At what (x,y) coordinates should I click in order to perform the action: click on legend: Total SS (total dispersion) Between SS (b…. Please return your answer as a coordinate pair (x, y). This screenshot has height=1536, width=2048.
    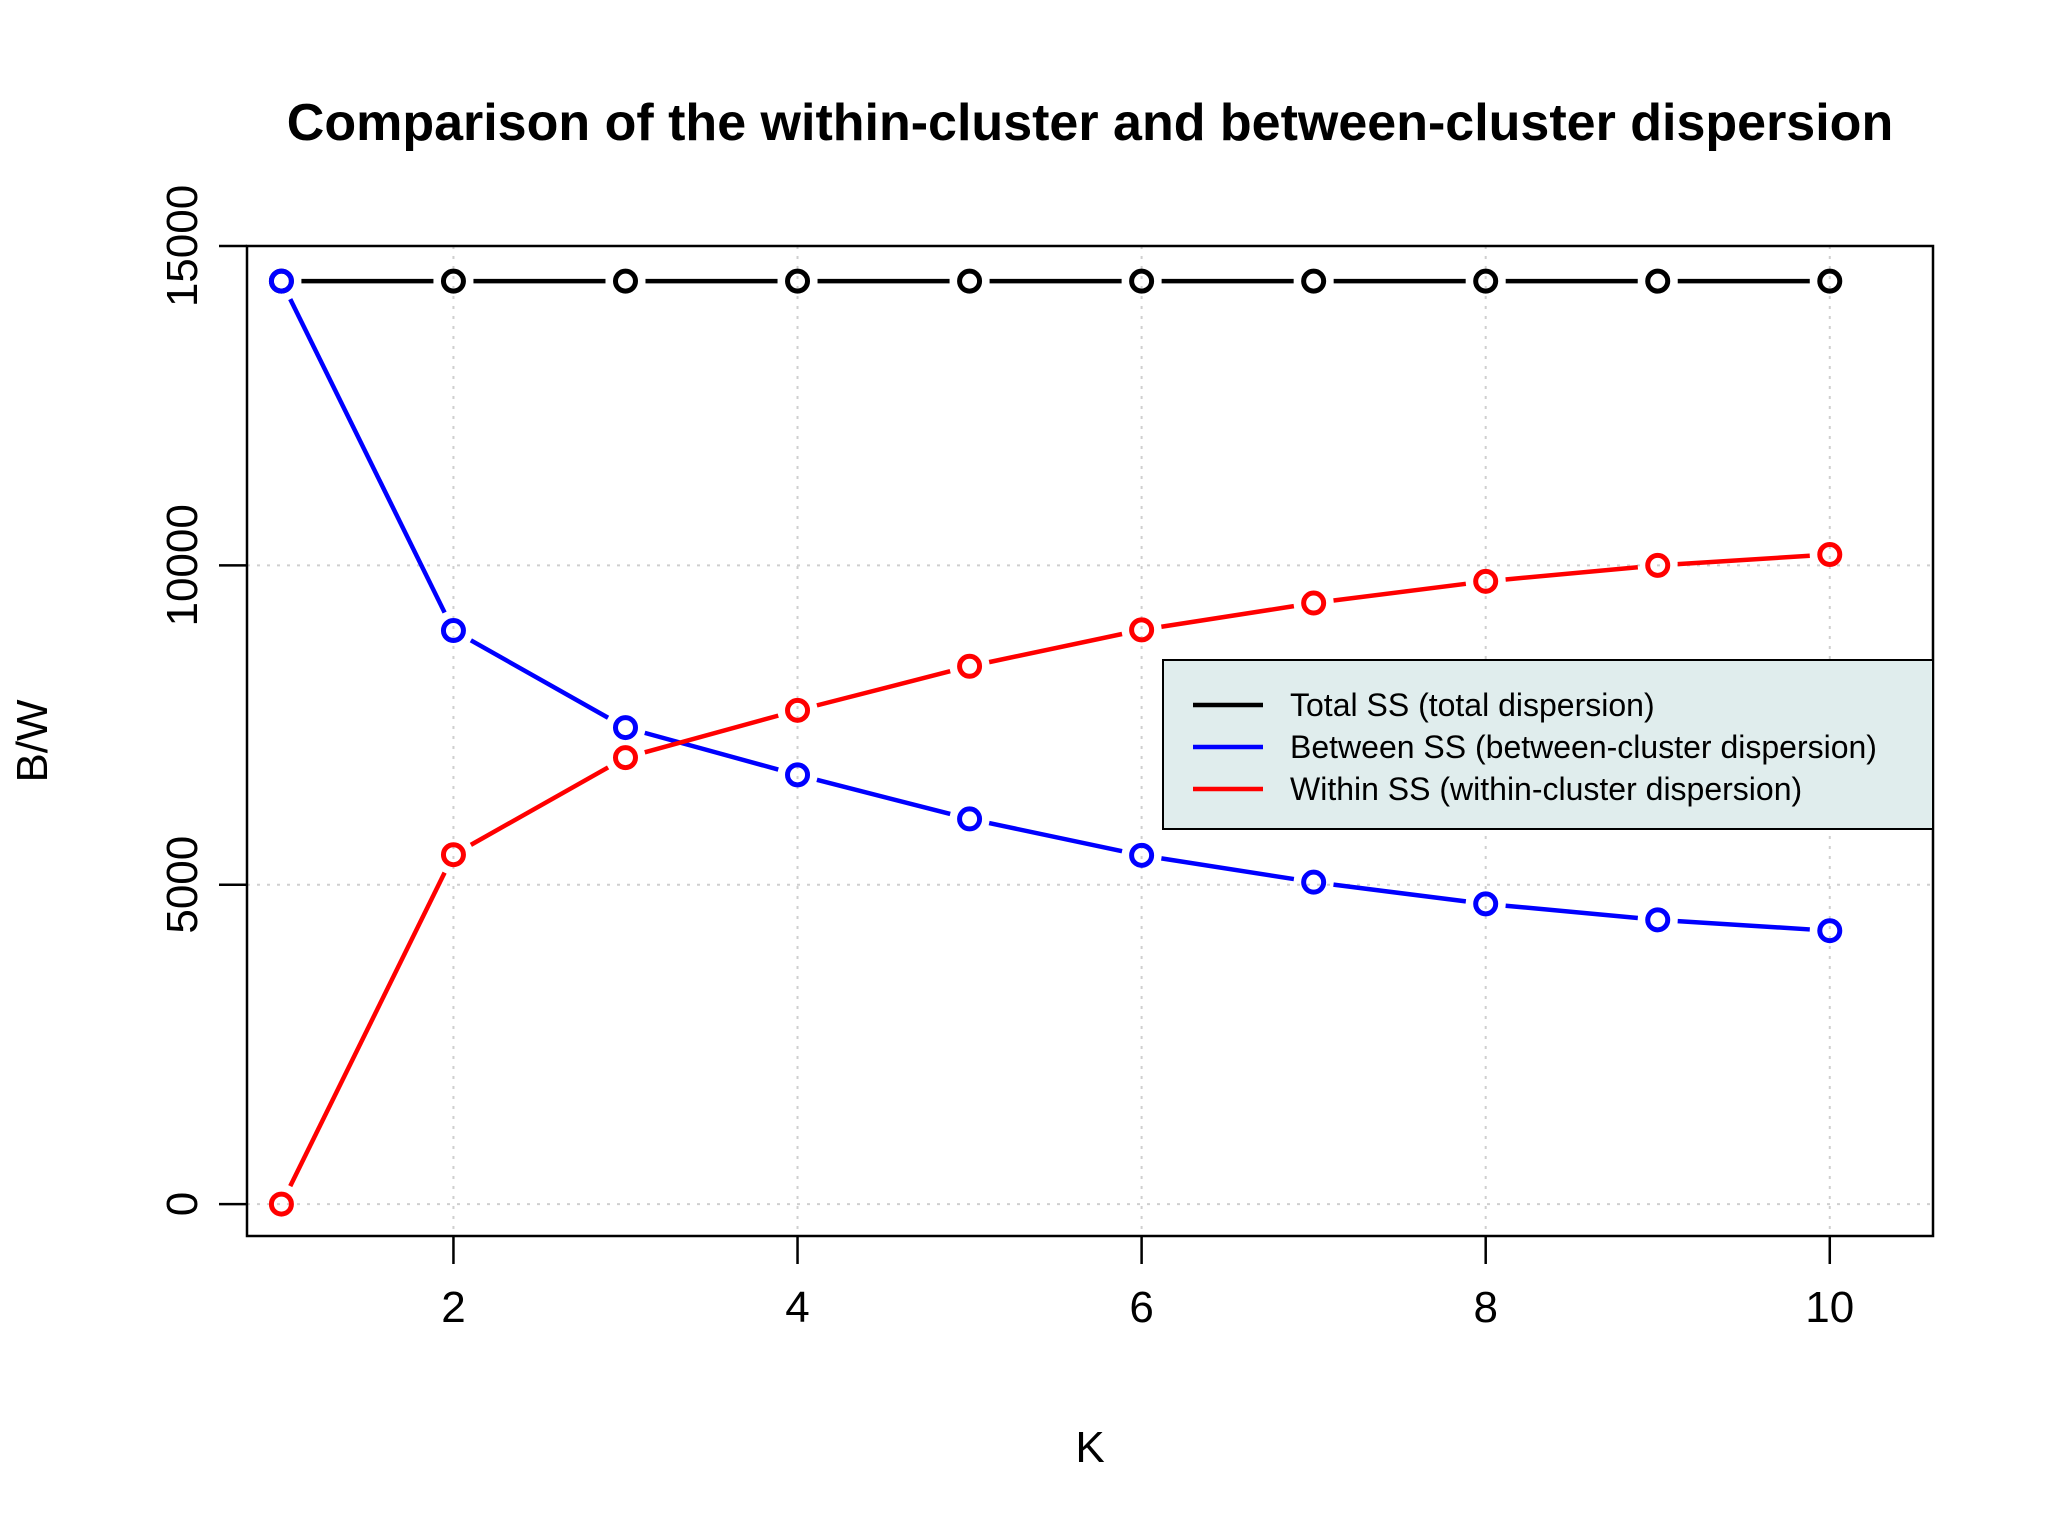
    Looking at the image, I should click on (1548, 744).